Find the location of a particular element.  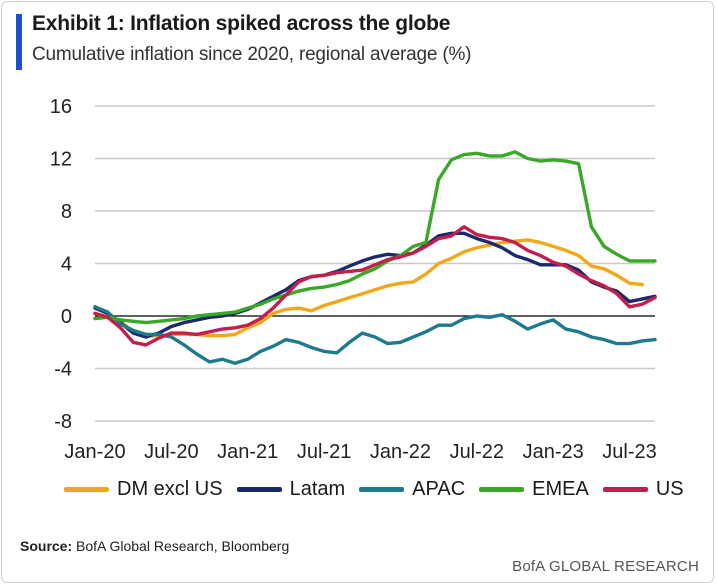

y-tick-label: -4 is located at coordinates (63, 370).